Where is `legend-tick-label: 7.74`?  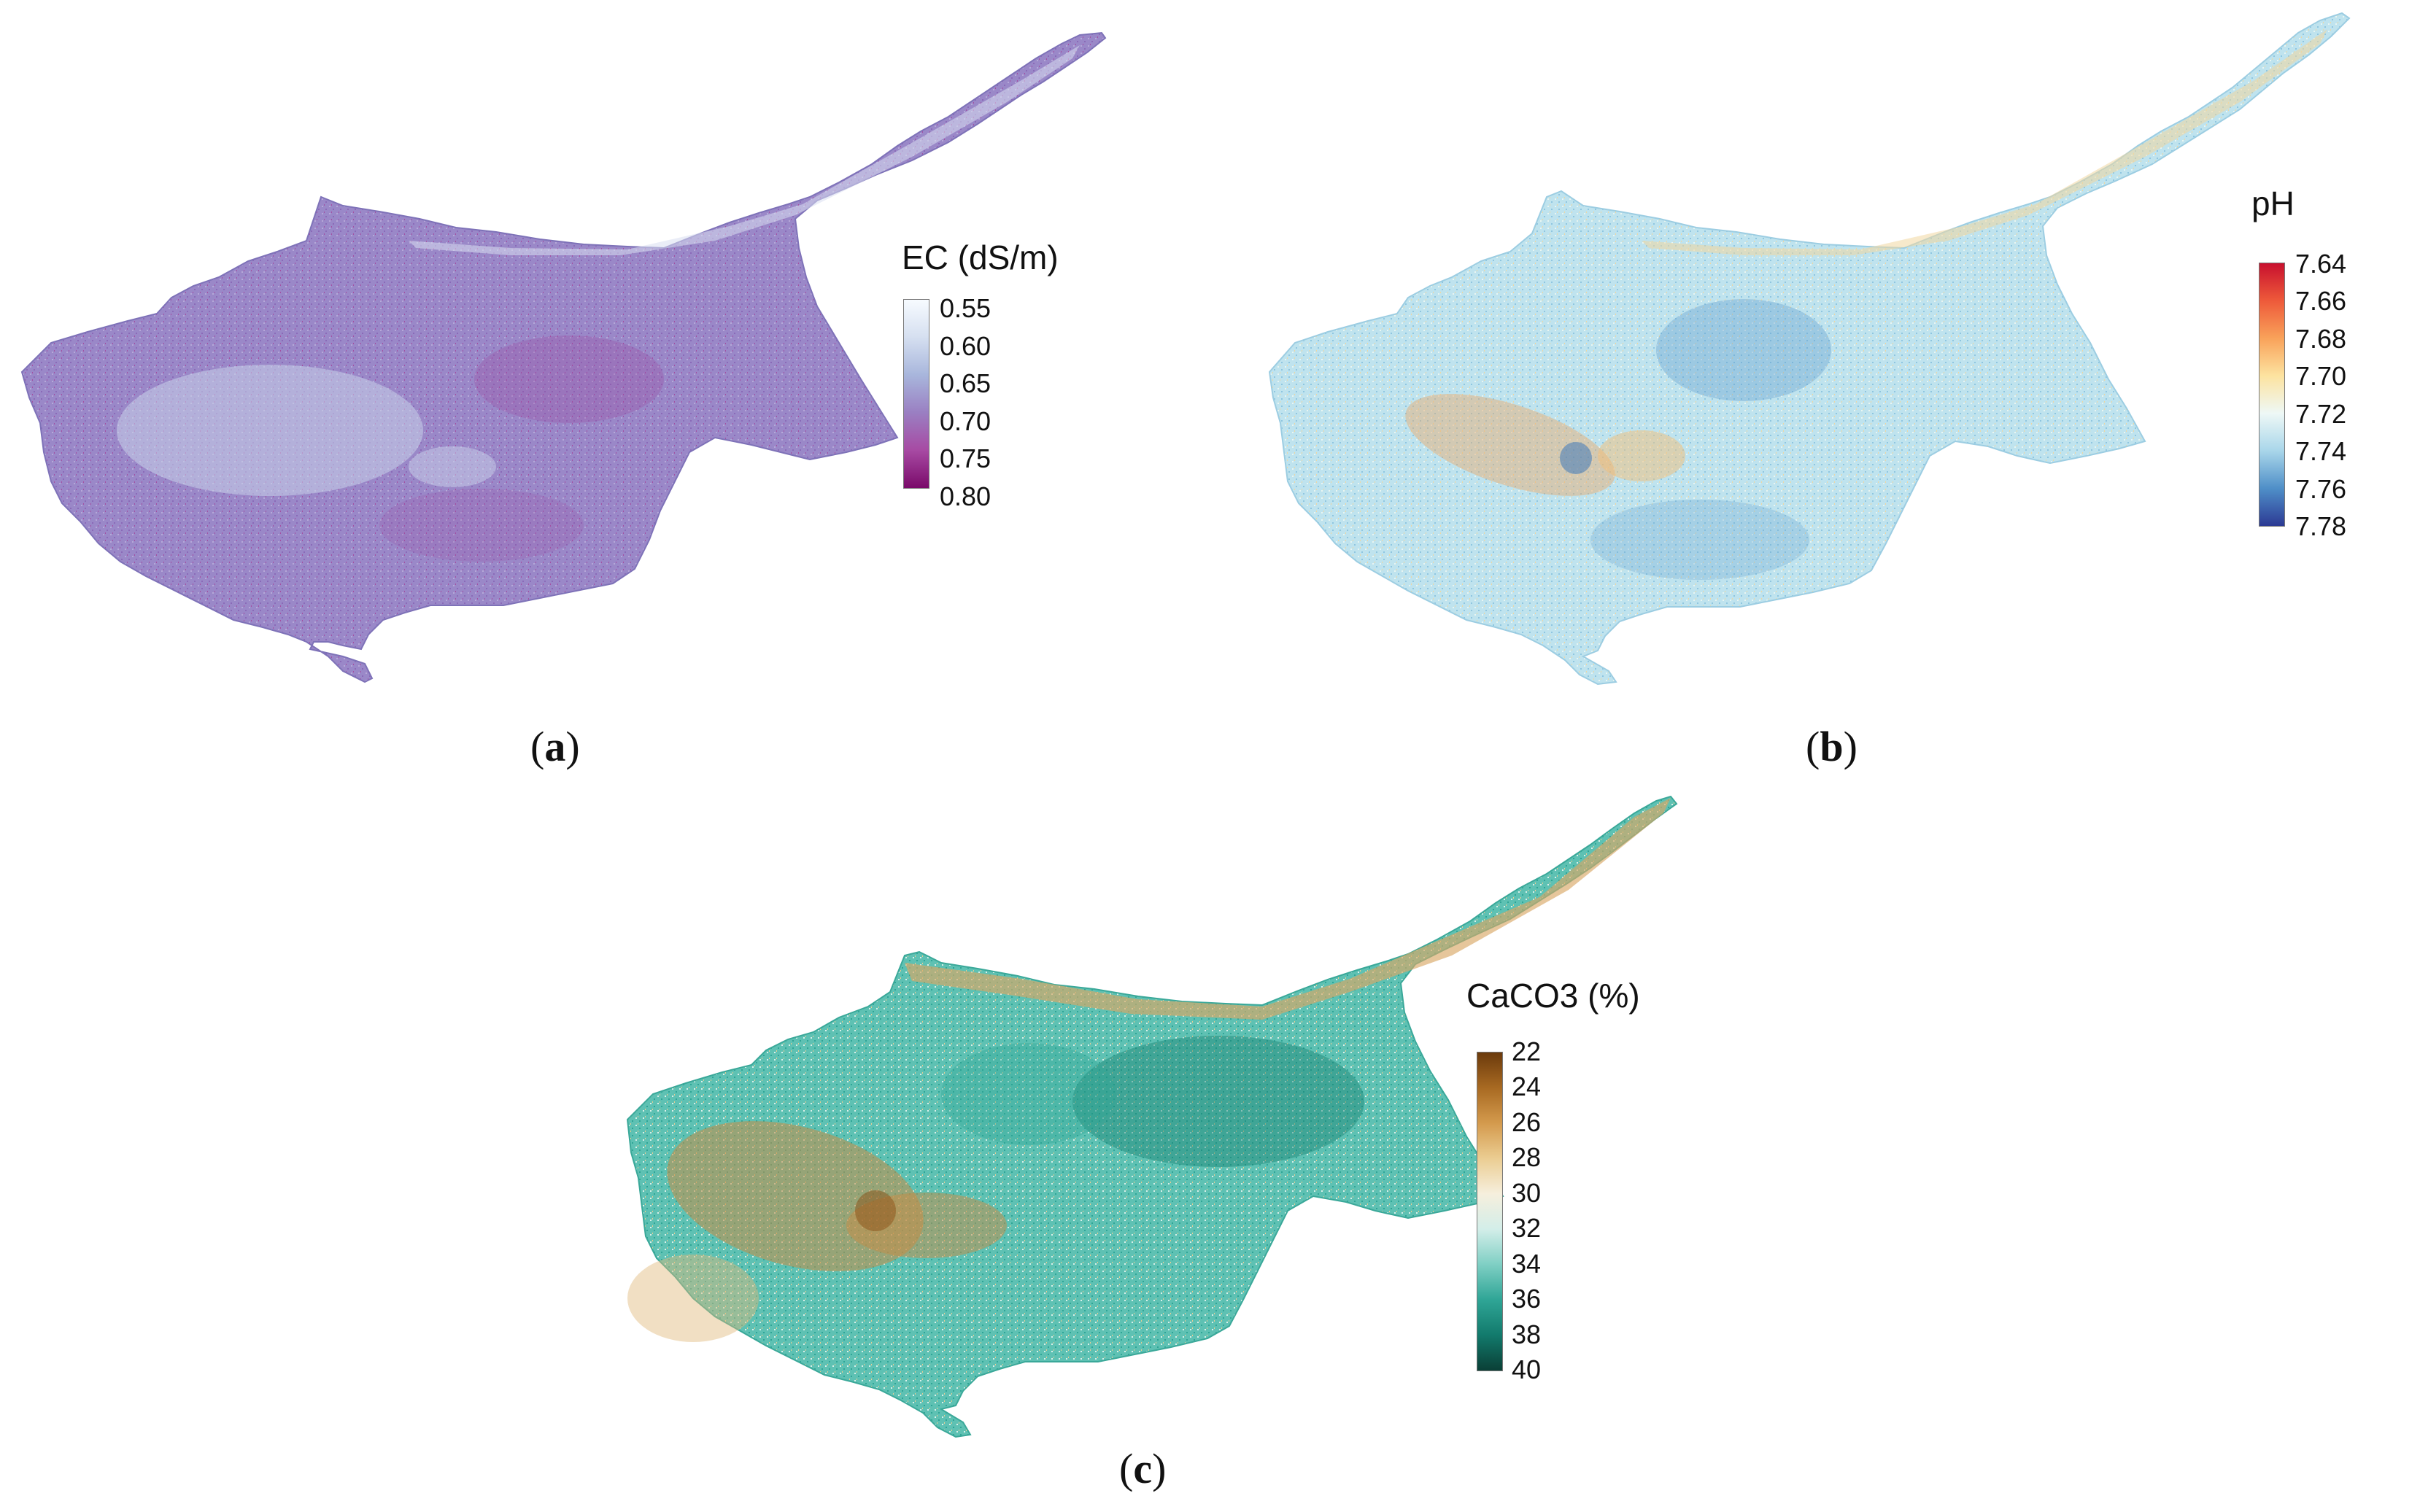
legend-tick-label: 7.74 is located at coordinates (2321, 452).